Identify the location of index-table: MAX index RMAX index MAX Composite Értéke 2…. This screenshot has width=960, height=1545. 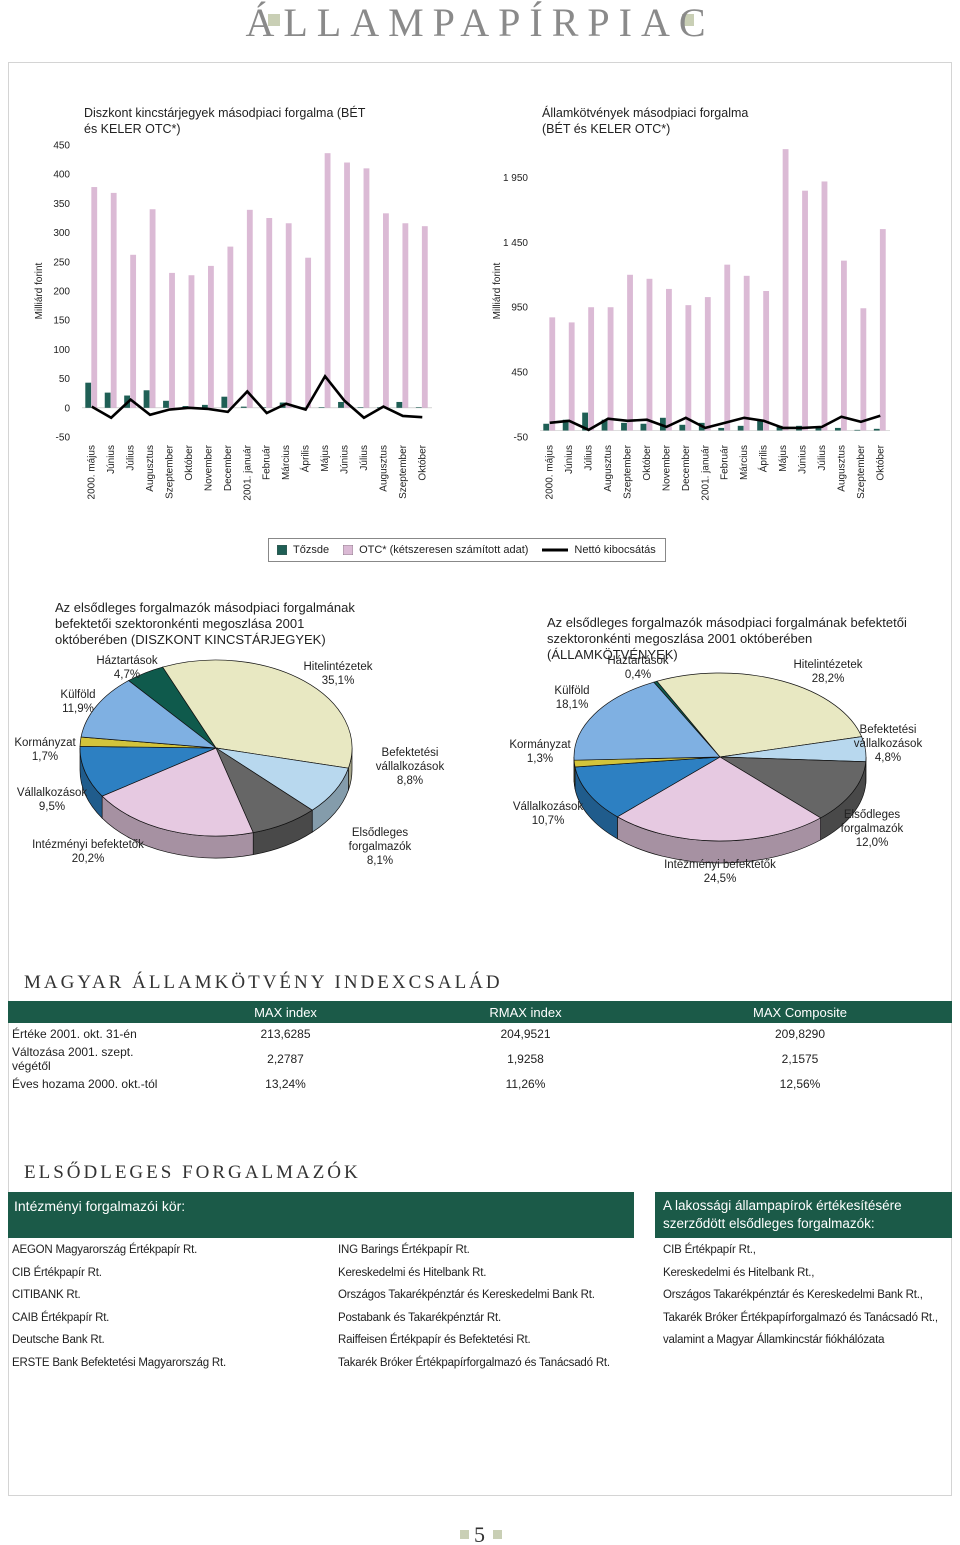
(480, 1048).